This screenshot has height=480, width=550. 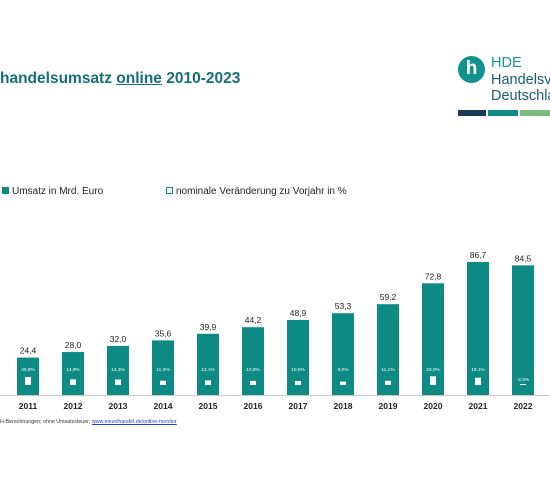 What do you see at coordinates (208, 382) in the screenshot?
I see `change-marker-2015` at bounding box center [208, 382].